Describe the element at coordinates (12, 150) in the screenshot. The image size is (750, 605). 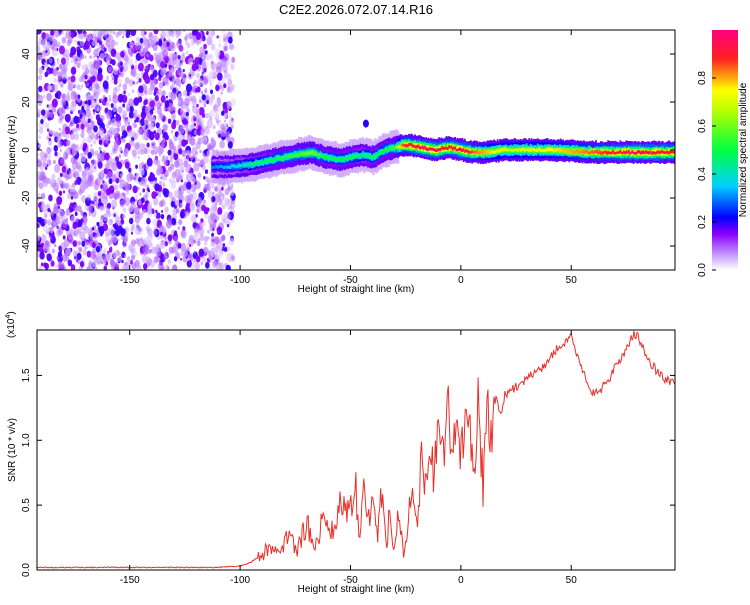
I see `spectrogram-y-label: Frequency (Hz)` at that location.